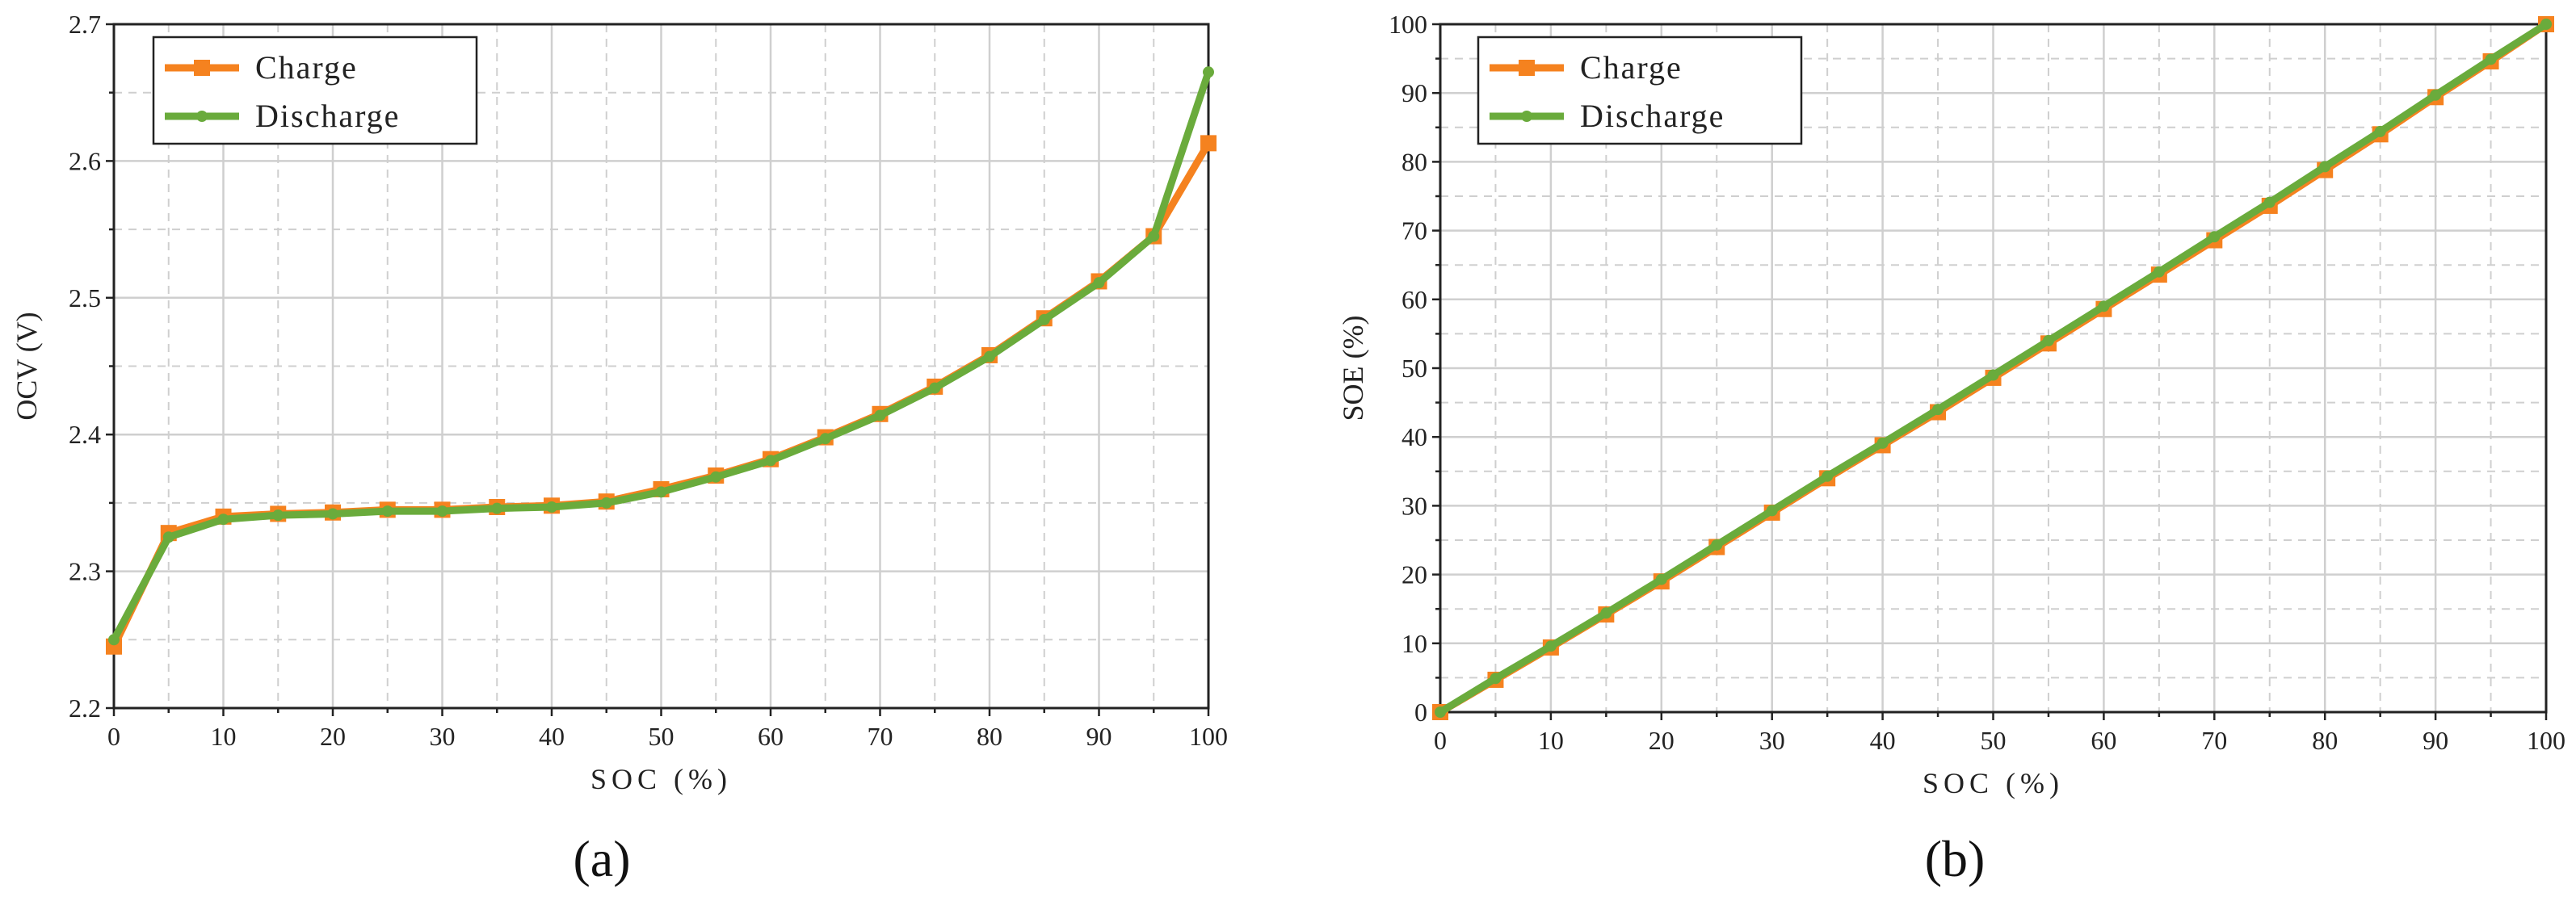 Image resolution: width=2576 pixels, height=918 pixels. I want to click on y-tick-label: 2.4, so click(85, 434).